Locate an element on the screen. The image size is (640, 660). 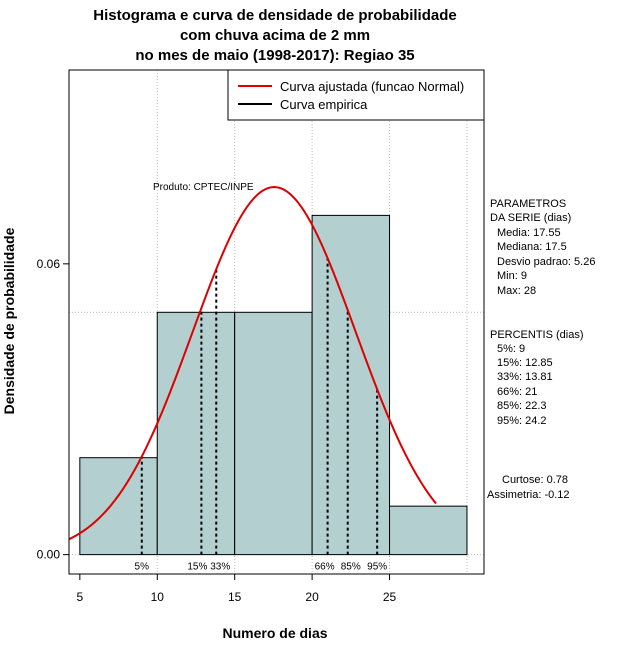
legend-label-empirical: Curva empirica is located at coordinates (324, 104).